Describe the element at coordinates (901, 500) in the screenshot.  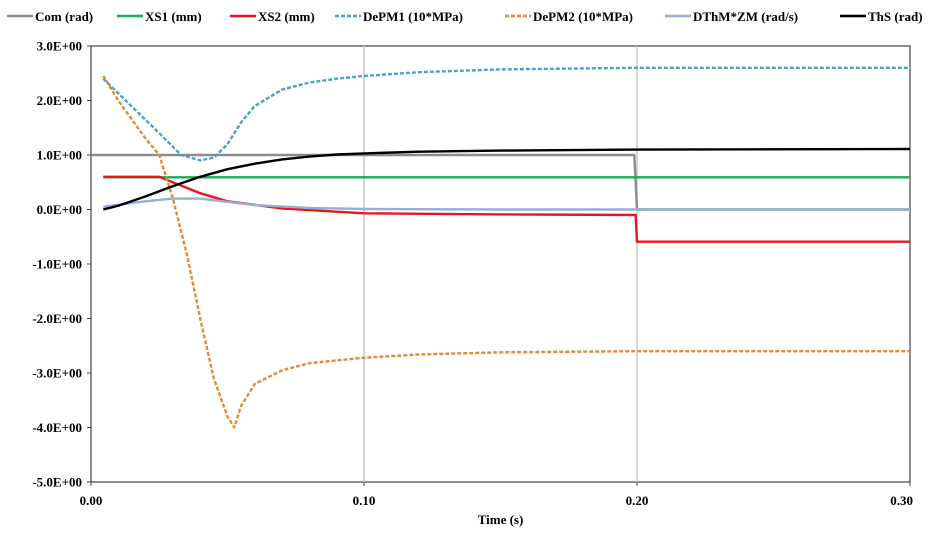
I see `x-tick-label: 0.30` at that location.